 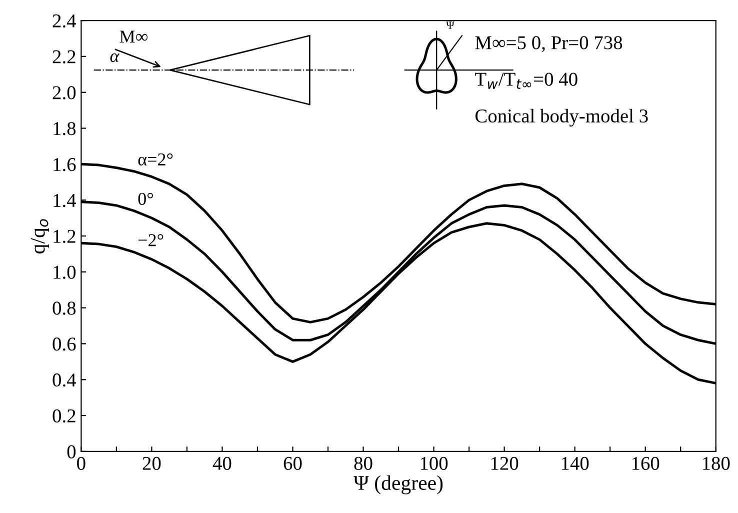 What do you see at coordinates (526, 80) in the screenshot?
I see `annotation: T$_{w}$/T$_{t∞}$=0 40` at bounding box center [526, 80].